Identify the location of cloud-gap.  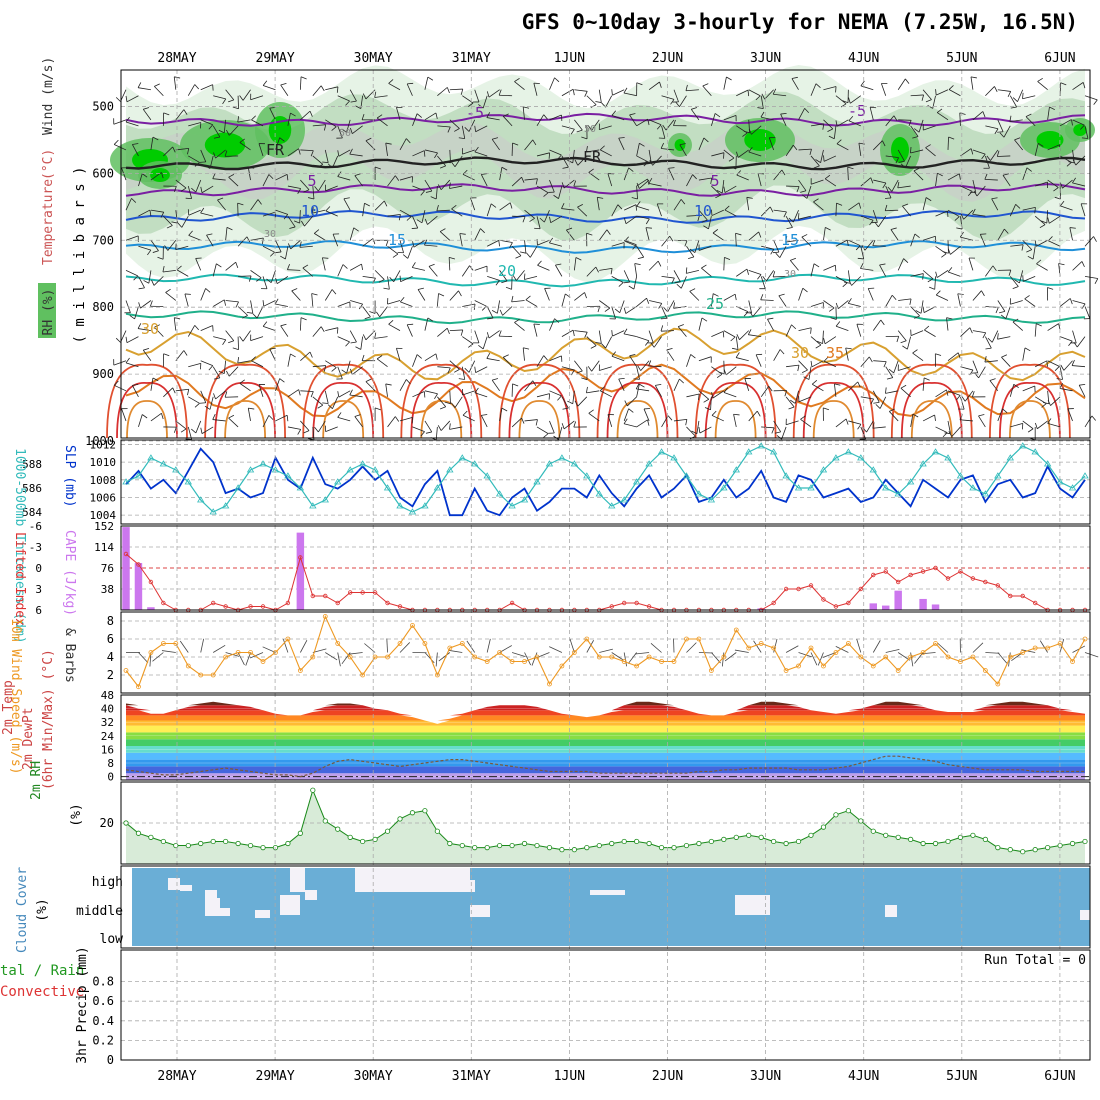
(290, 905).